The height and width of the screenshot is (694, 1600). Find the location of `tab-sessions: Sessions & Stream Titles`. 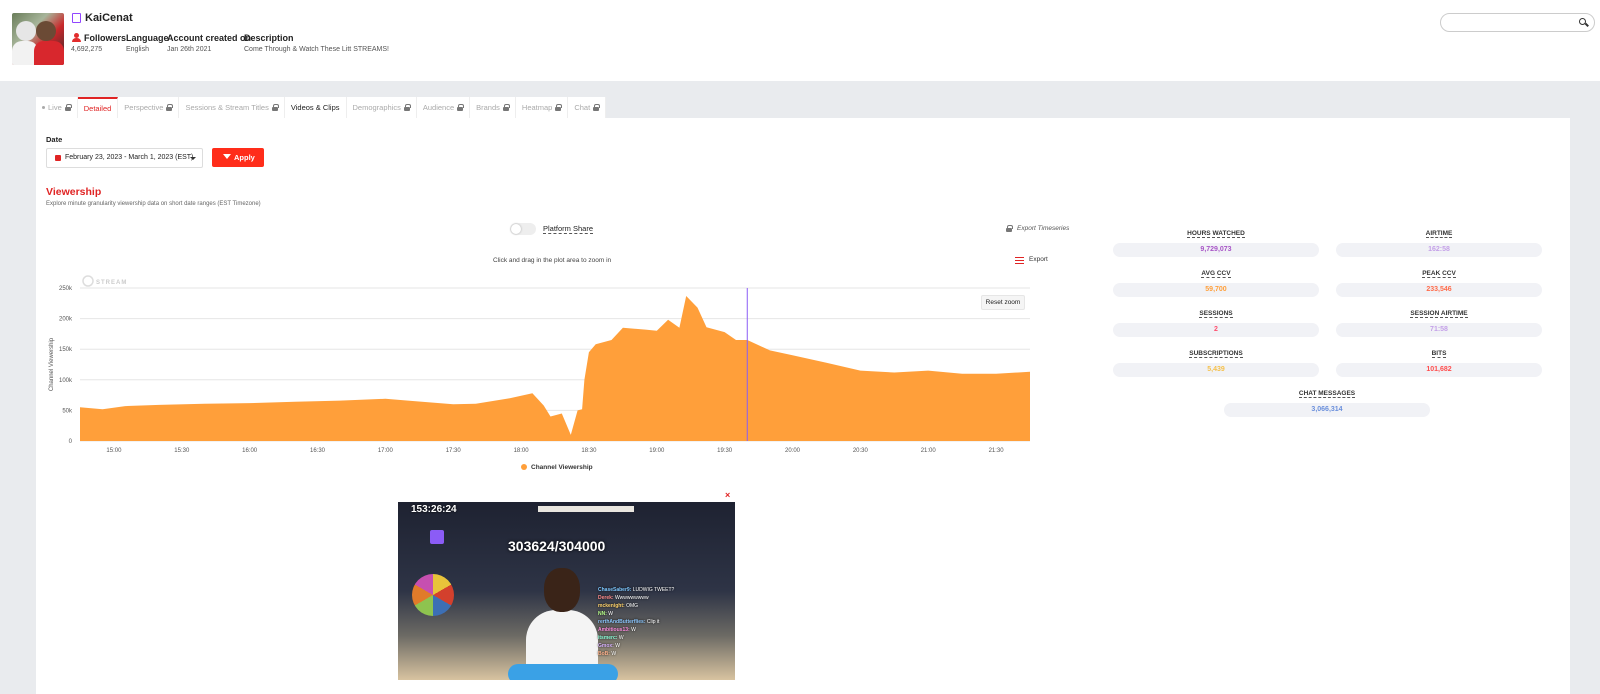

tab-sessions: Sessions & Stream Titles is located at coordinates (232, 107).